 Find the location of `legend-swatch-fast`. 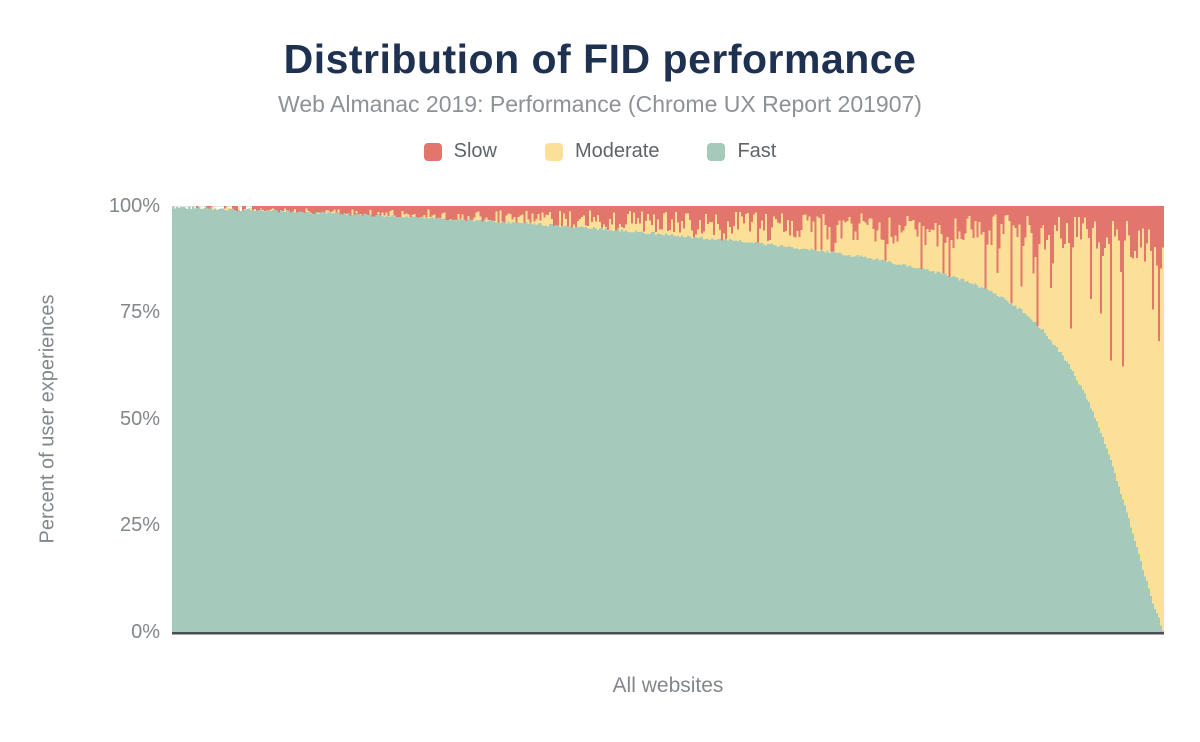

legend-swatch-fast is located at coordinates (716, 151).